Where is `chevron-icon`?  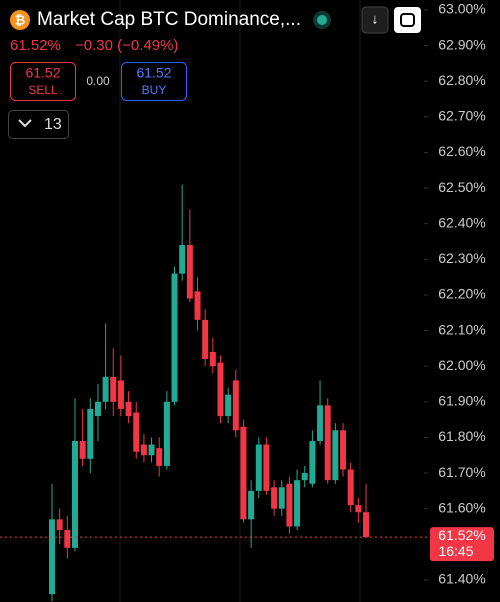 chevron-icon is located at coordinates (25, 123).